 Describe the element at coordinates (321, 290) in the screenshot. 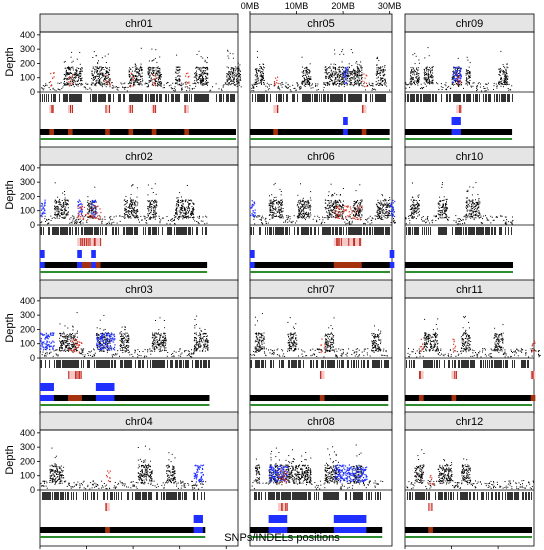

I see `panel-title: chr07` at that location.